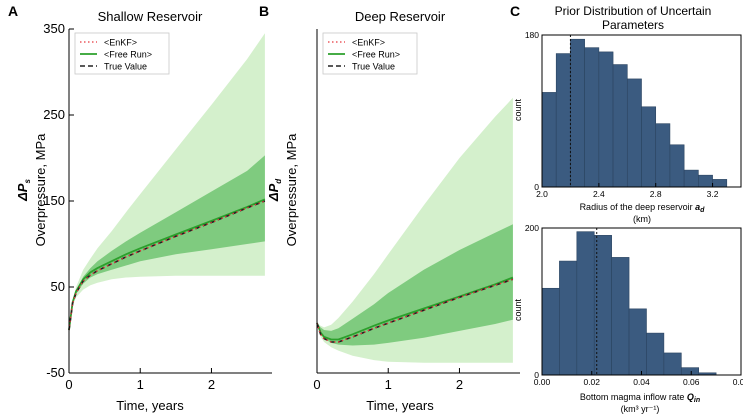 This screenshot has height=417, width=743. Describe the element at coordinates (632, 397) in the screenshot. I see `x-axis-title: Bottom magma inflow rate` at that location.